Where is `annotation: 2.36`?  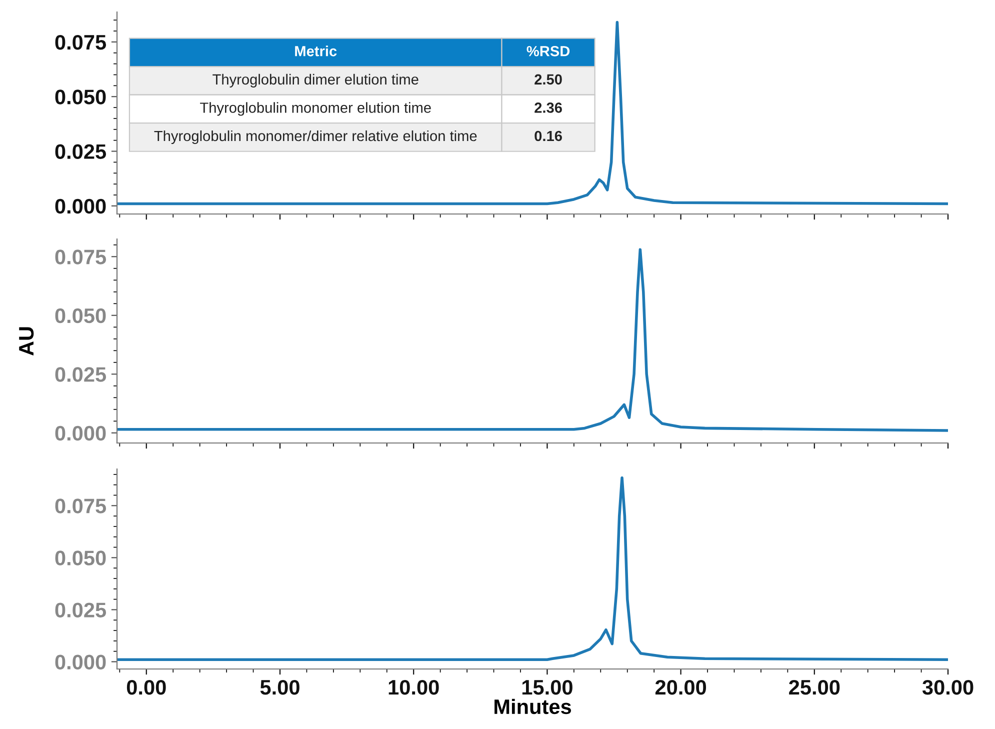 annotation: 2.36 is located at coordinates (548, 107).